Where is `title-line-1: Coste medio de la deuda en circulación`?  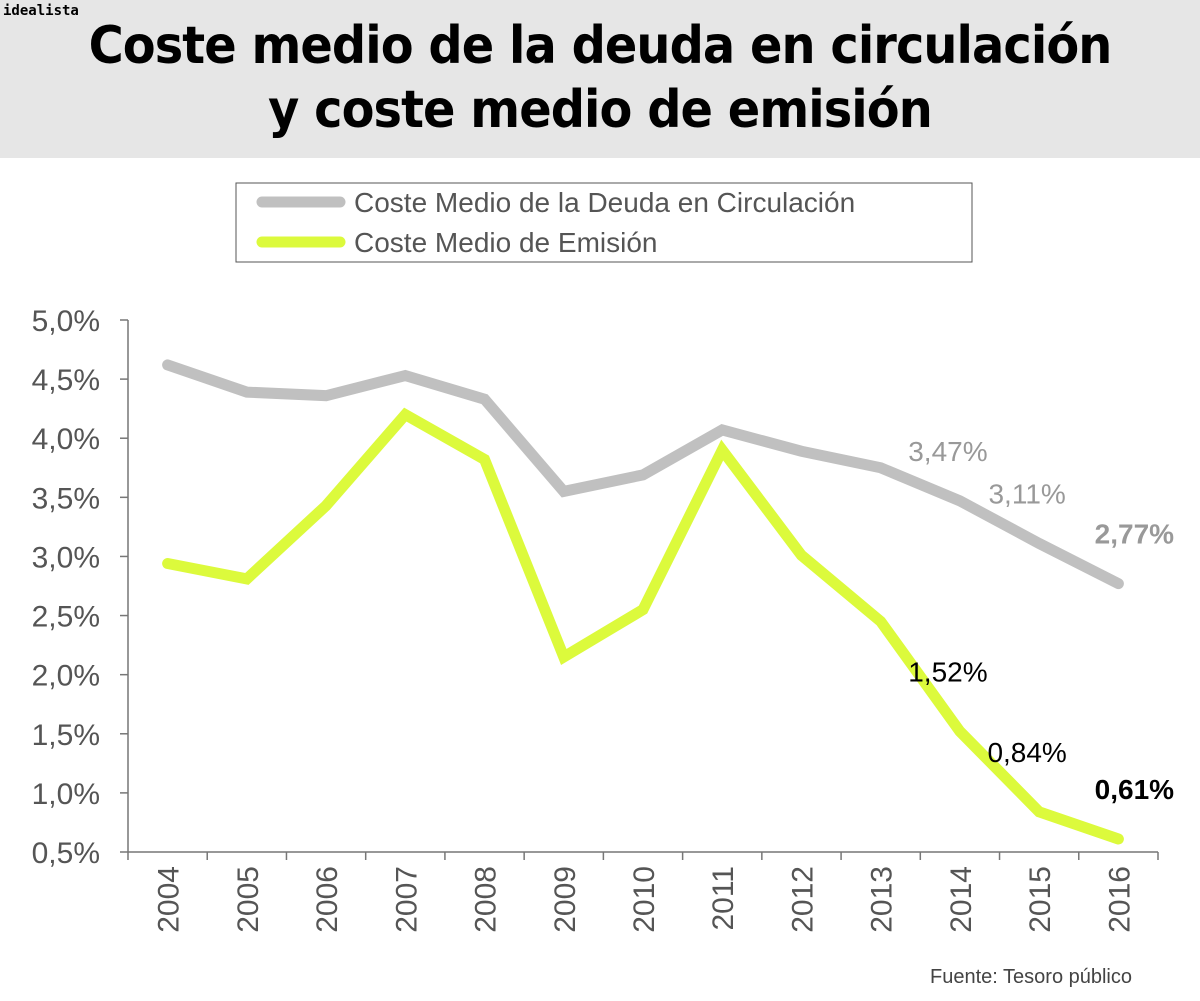
title-line-1: Coste medio de la deuda en circulación is located at coordinates (600, 46).